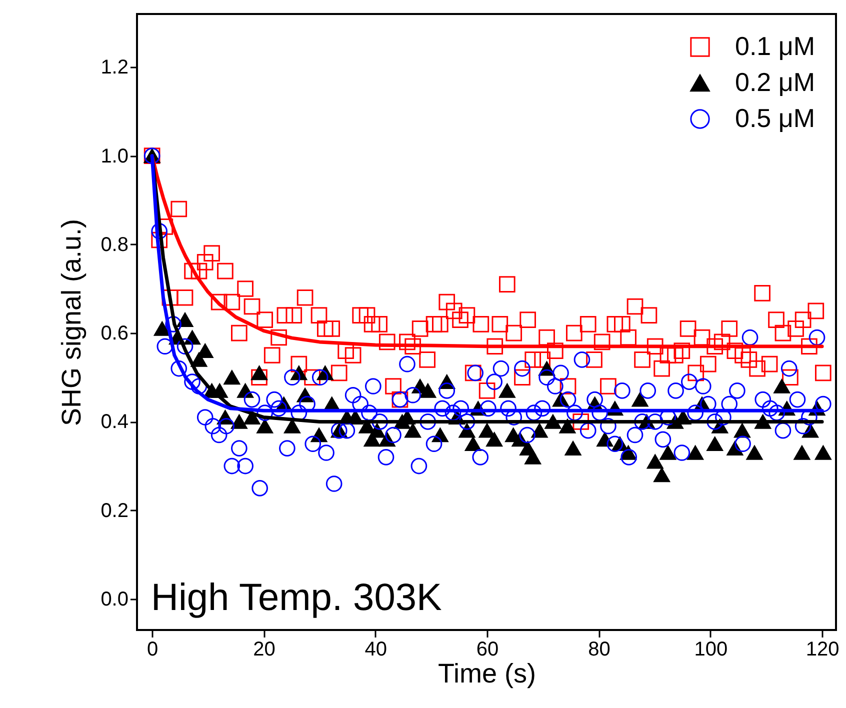 This screenshot has height=708, width=846. What do you see at coordinates (711, 649) in the screenshot?
I see `x-tick-label: 100` at bounding box center [711, 649].